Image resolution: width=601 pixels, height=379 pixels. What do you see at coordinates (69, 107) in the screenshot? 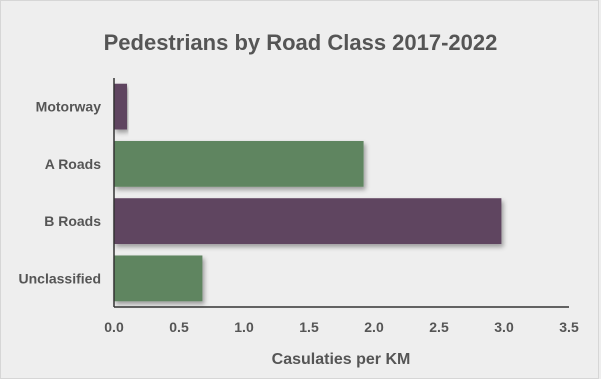
I see `category-label: Motorway` at bounding box center [69, 107].